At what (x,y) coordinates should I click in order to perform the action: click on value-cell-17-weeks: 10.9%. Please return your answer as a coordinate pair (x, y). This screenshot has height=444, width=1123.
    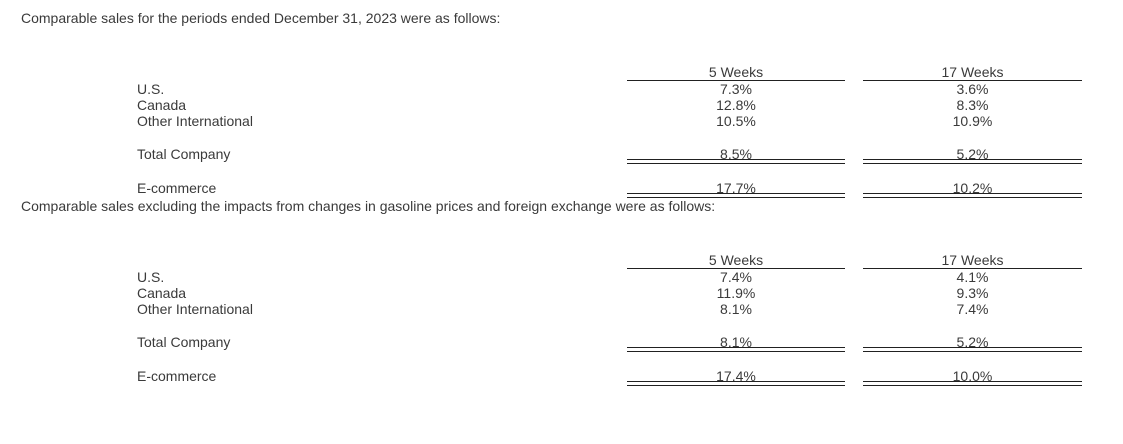
    Looking at the image, I should click on (972, 121).